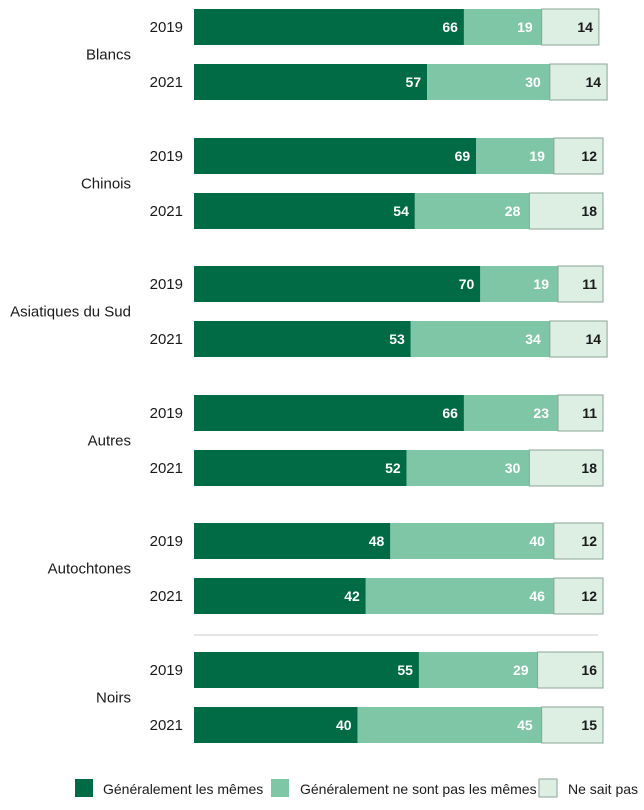 The height and width of the screenshot is (810, 644). What do you see at coordinates (405, 670) in the screenshot?
I see `data-label: 55` at bounding box center [405, 670].